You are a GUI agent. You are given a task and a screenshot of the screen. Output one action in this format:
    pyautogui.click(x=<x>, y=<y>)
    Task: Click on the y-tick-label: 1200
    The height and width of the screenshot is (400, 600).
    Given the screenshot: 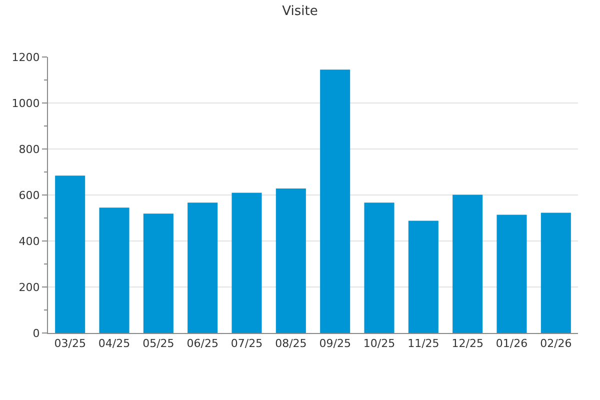 What is the action you would take?
    pyautogui.click(x=26, y=57)
    